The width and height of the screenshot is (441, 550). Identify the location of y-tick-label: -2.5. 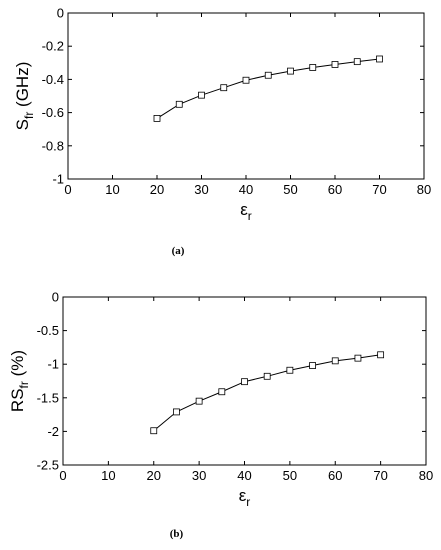
(48, 465).